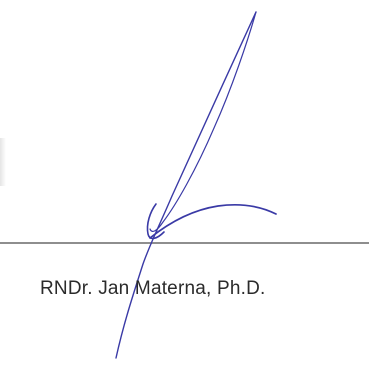  Describe the element at coordinates (213, 221) in the screenshot. I see `signature-stroke-tail` at that location.